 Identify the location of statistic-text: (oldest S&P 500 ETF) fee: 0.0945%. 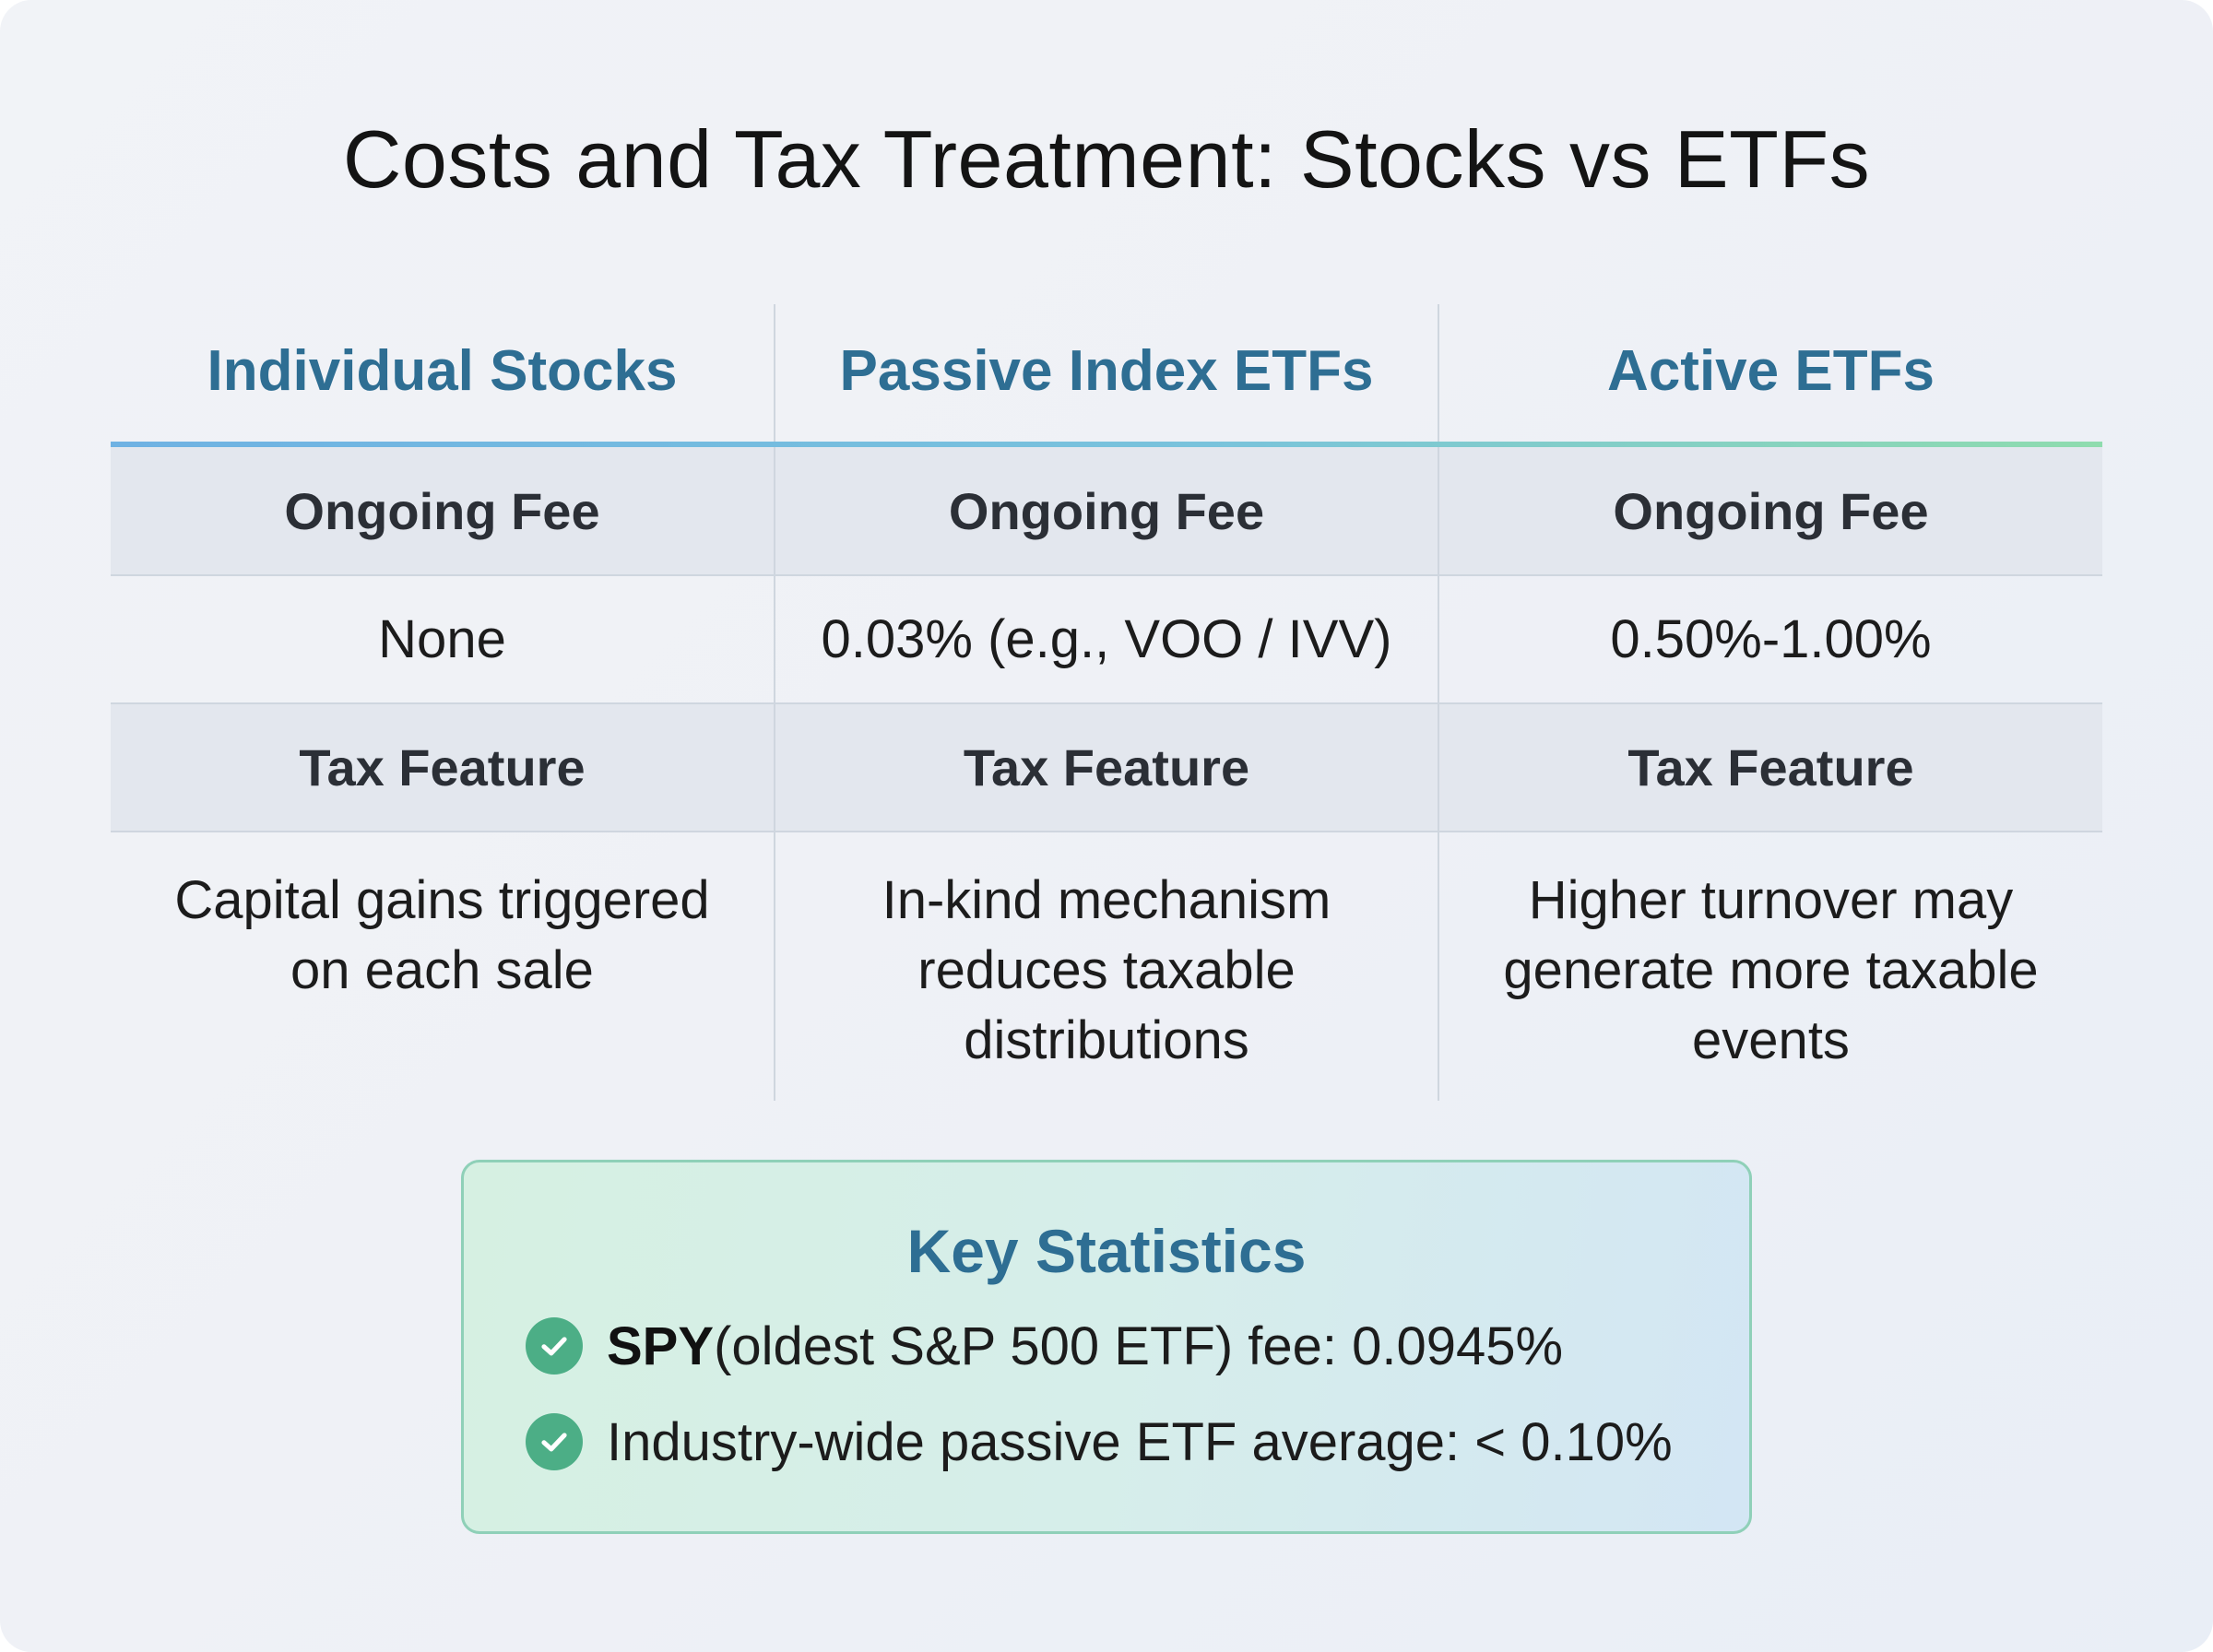
(1139, 1346).